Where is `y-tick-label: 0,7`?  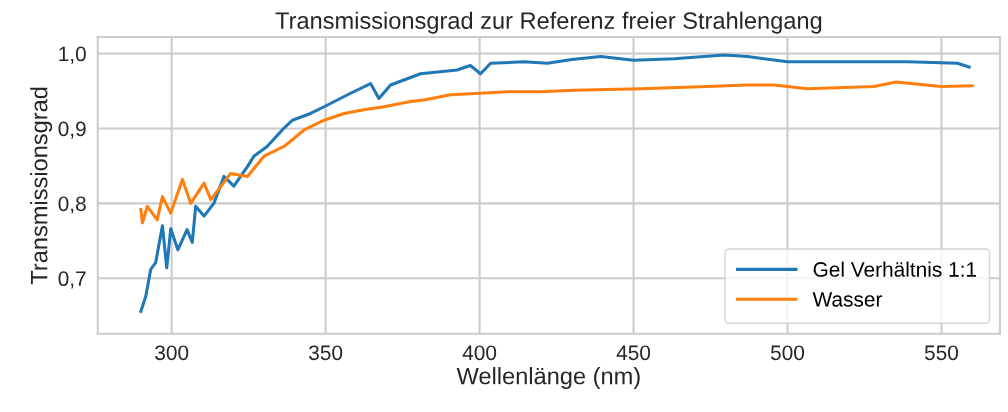
y-tick-label: 0,7 is located at coordinates (72, 280).